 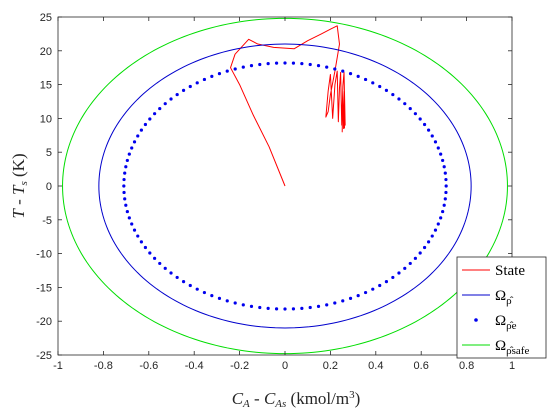 What do you see at coordinates (46, 86) in the screenshot?
I see `y-tick-label: 15` at bounding box center [46, 86].